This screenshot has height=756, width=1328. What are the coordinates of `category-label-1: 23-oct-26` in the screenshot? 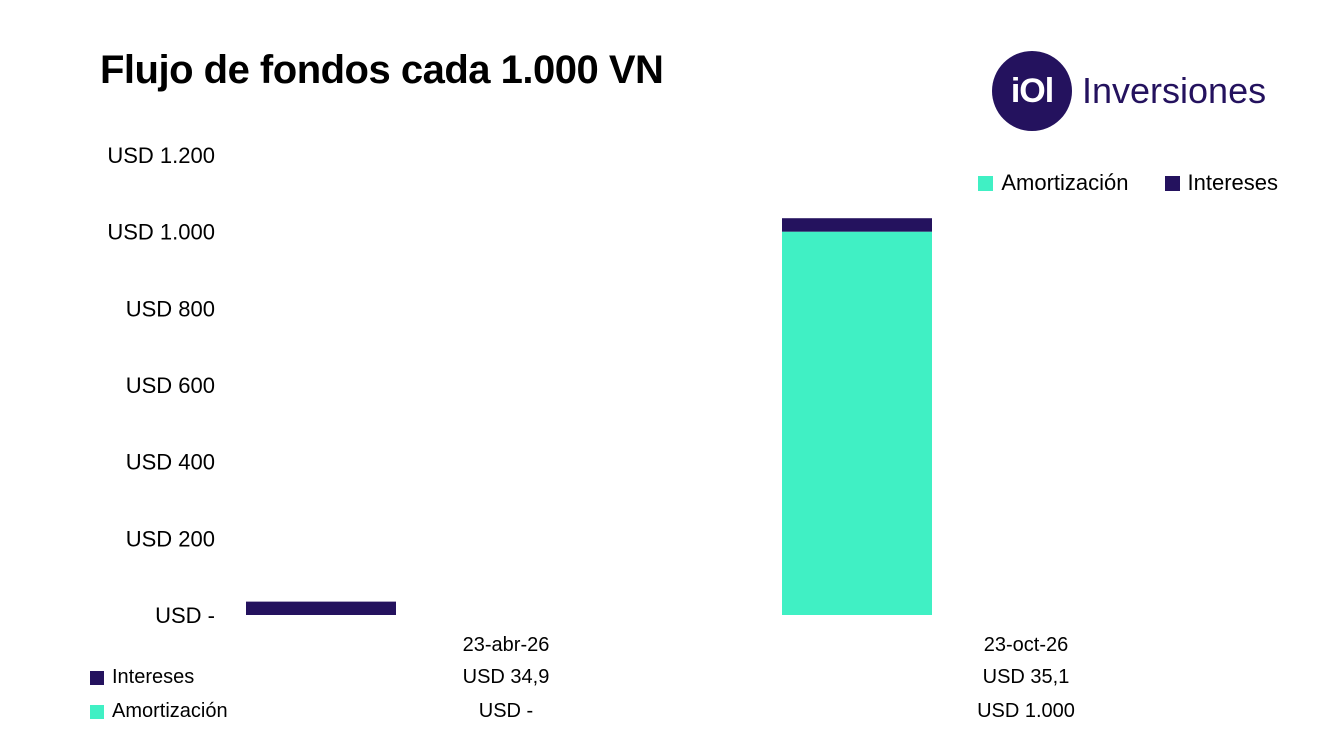 It's located at (1026, 645).